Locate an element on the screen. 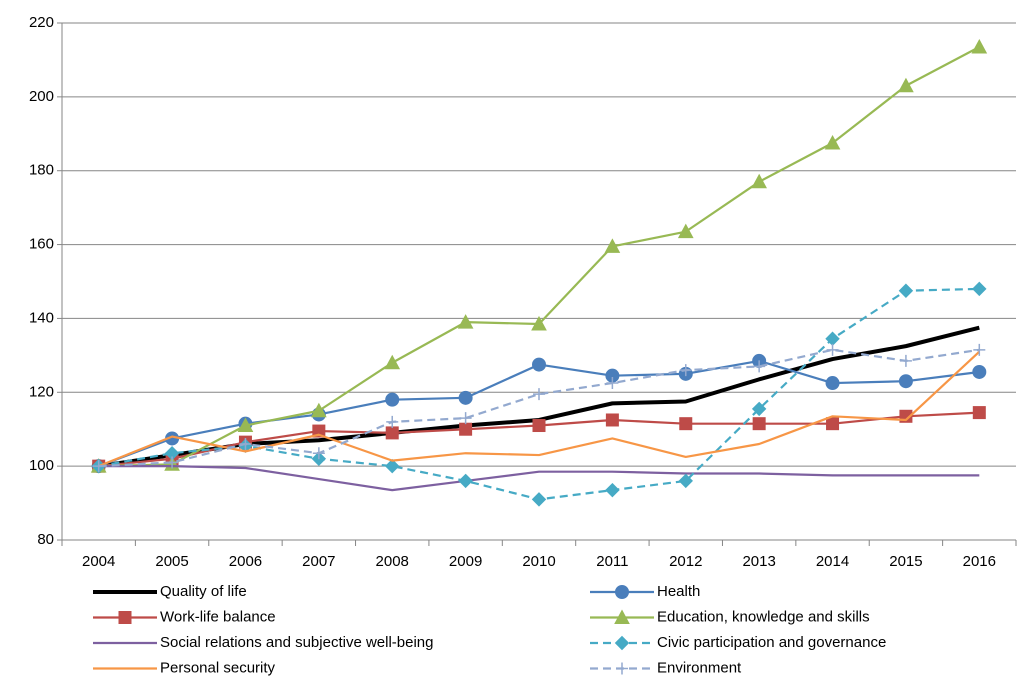 The width and height of the screenshot is (1024, 680). x-tick-label: 2005 is located at coordinates (171, 561).